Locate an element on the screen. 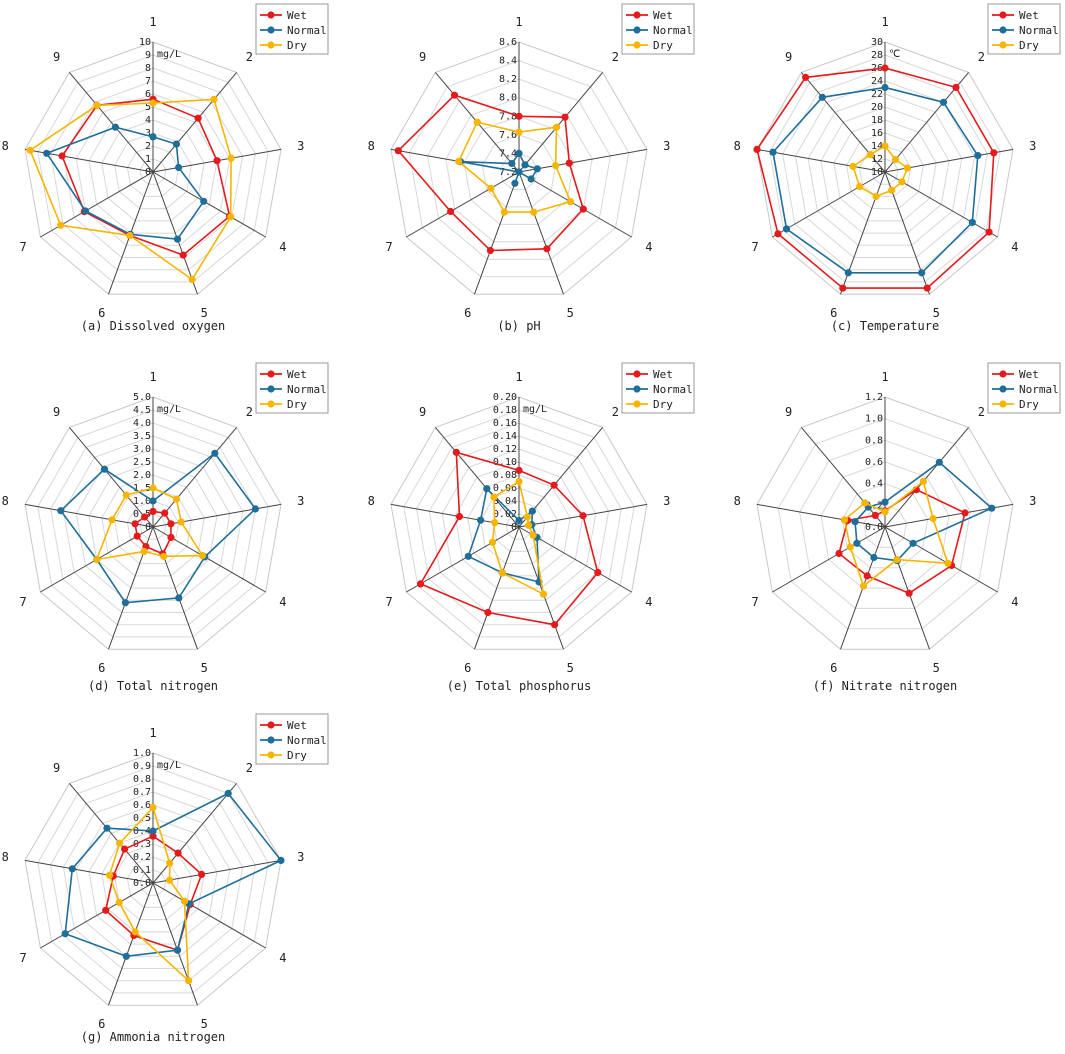  tick-label: 3.0 is located at coordinates (142, 449).